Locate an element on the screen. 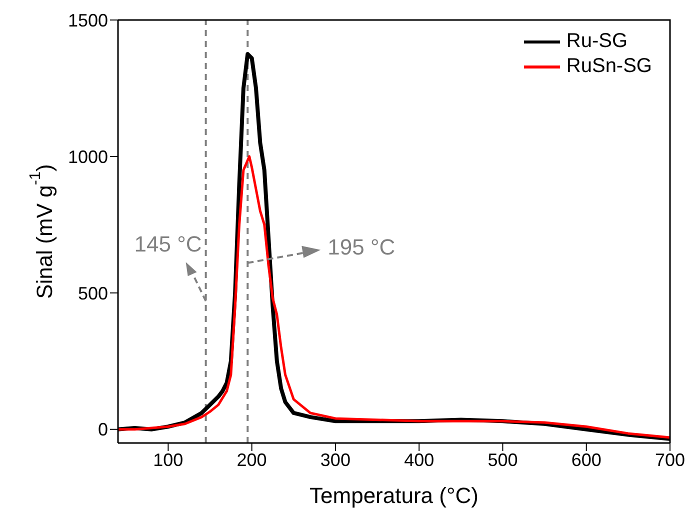  legend-label: RuSn-SG is located at coordinates (609, 66).